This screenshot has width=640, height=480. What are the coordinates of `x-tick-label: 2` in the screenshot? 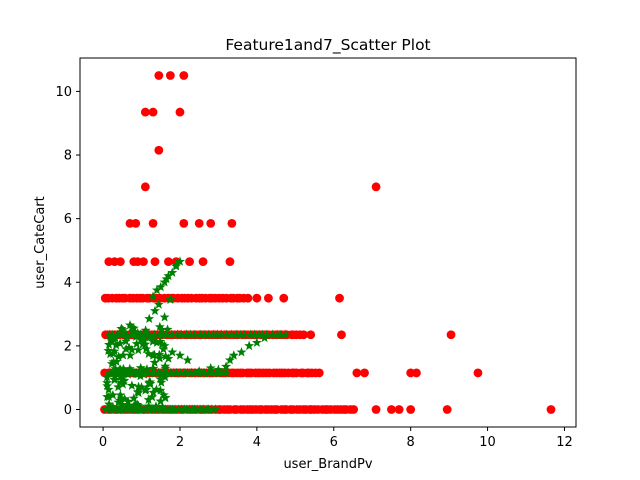 It's located at (180, 442).